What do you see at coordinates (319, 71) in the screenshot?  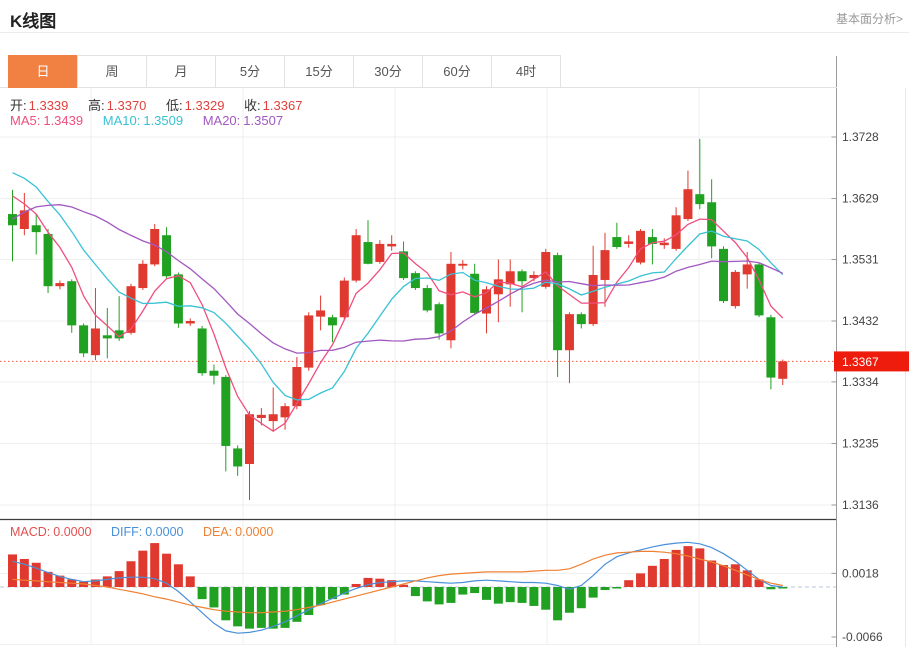 I see `tab-15min: 15分` at bounding box center [319, 71].